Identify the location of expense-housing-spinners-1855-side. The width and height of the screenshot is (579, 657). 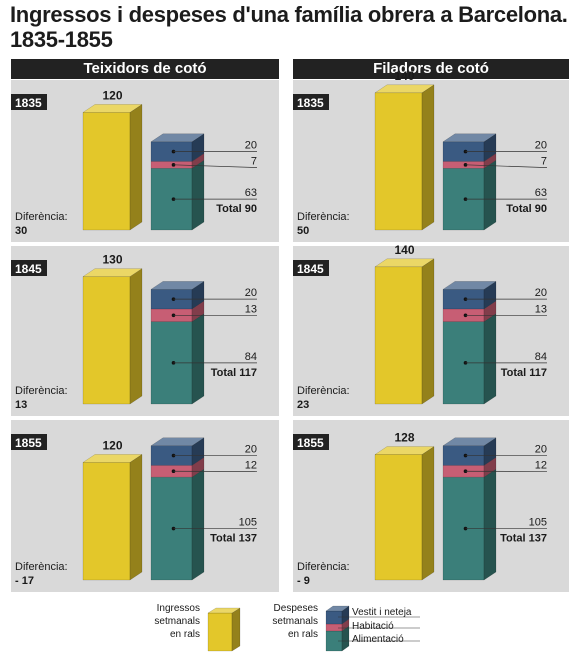
(490, 467).